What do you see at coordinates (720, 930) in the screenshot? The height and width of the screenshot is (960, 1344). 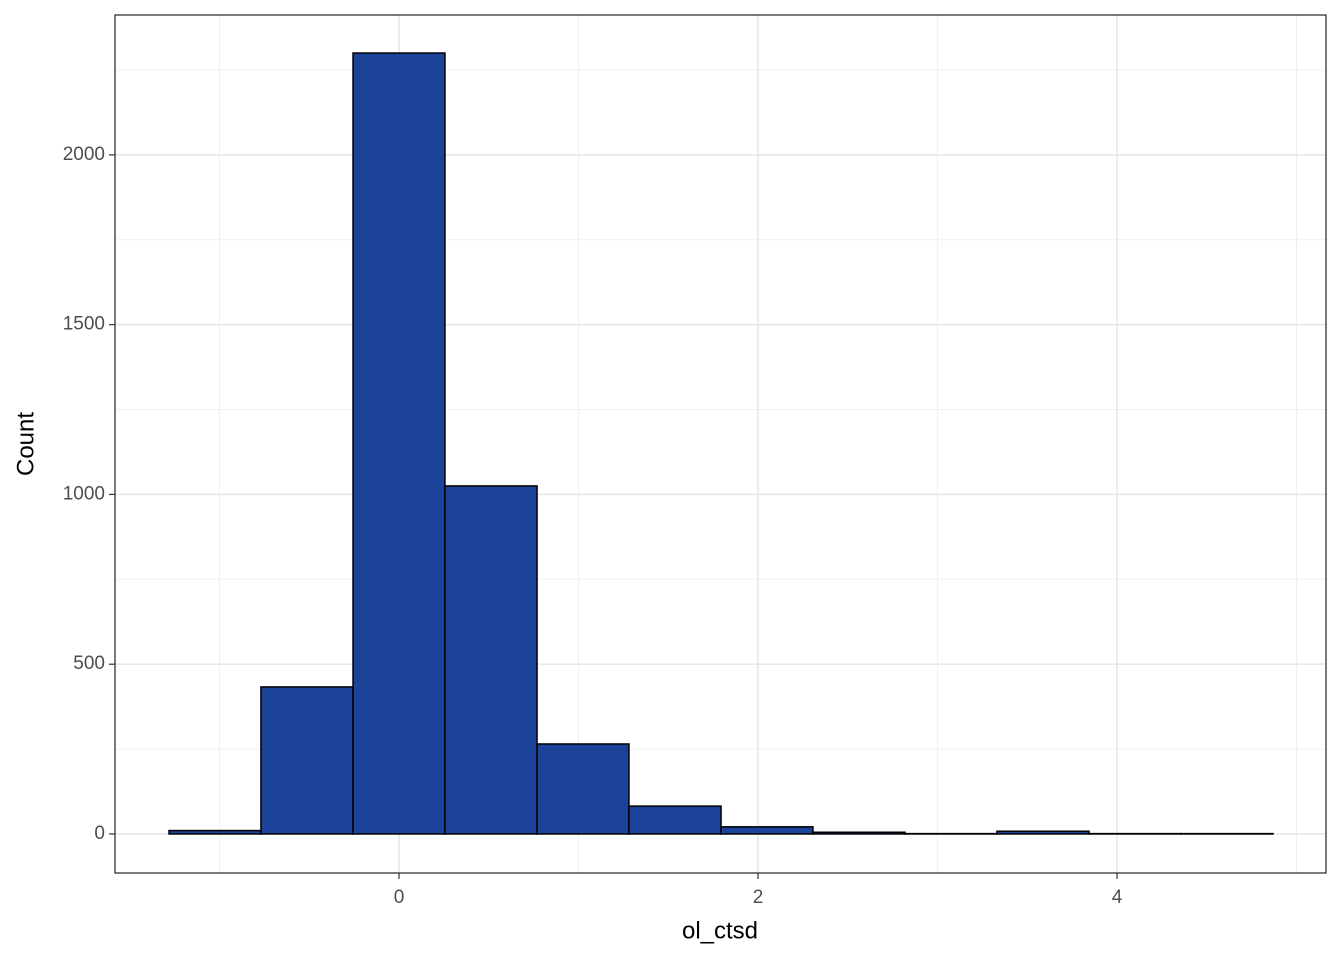 I see `x-axis-title: ol_ctsd` at bounding box center [720, 930].